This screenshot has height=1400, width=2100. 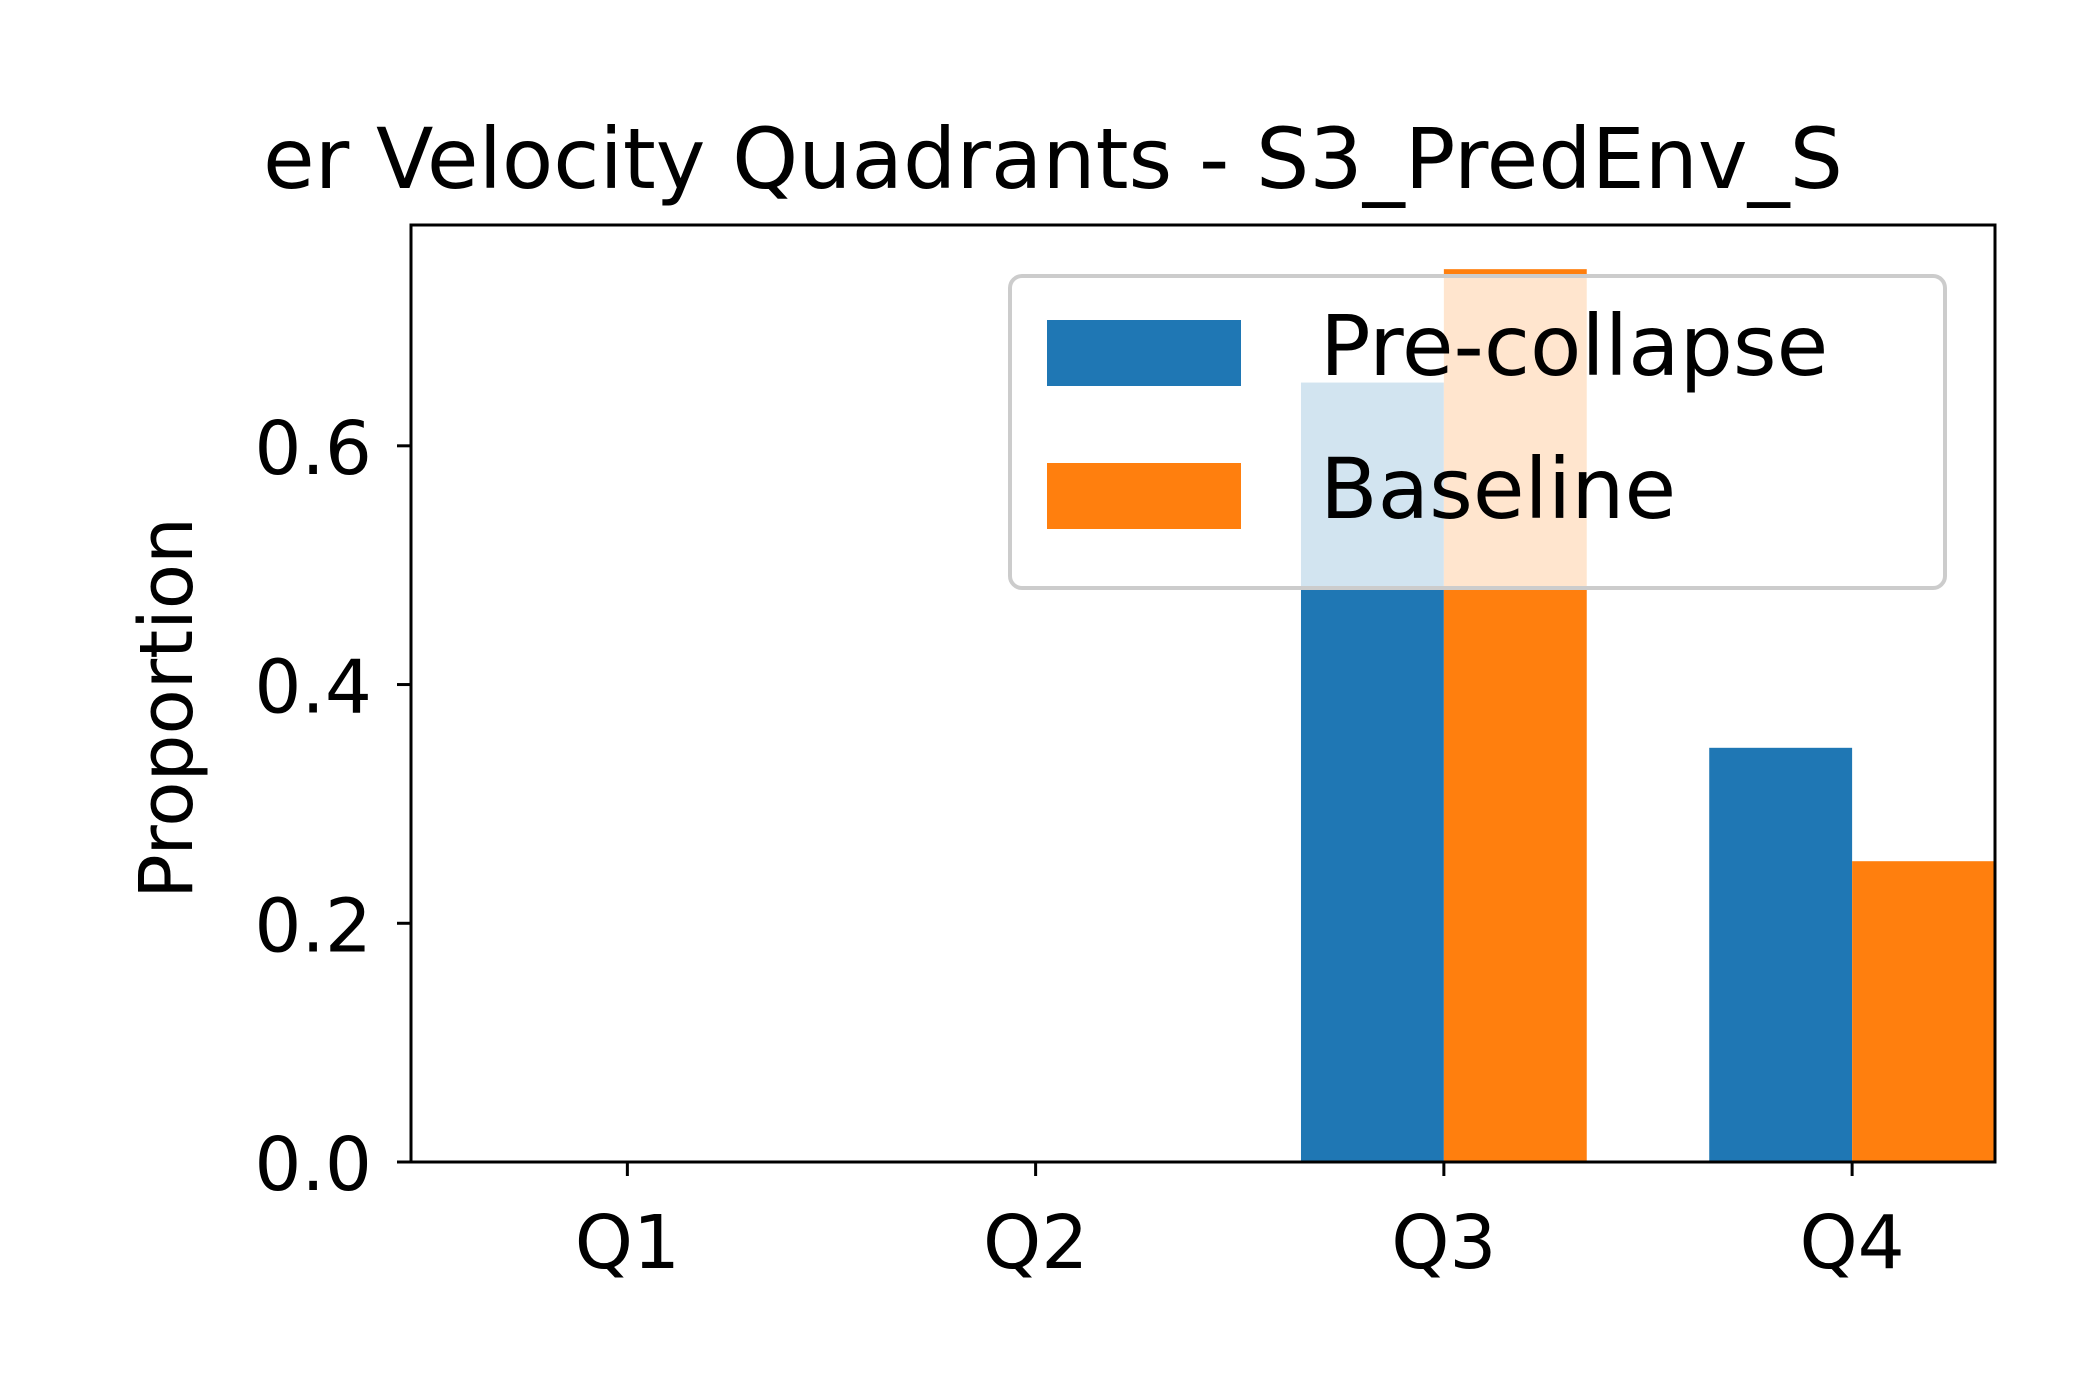 I want to click on legend: Pre-collapse Baseline, so click(x=1477, y=432).